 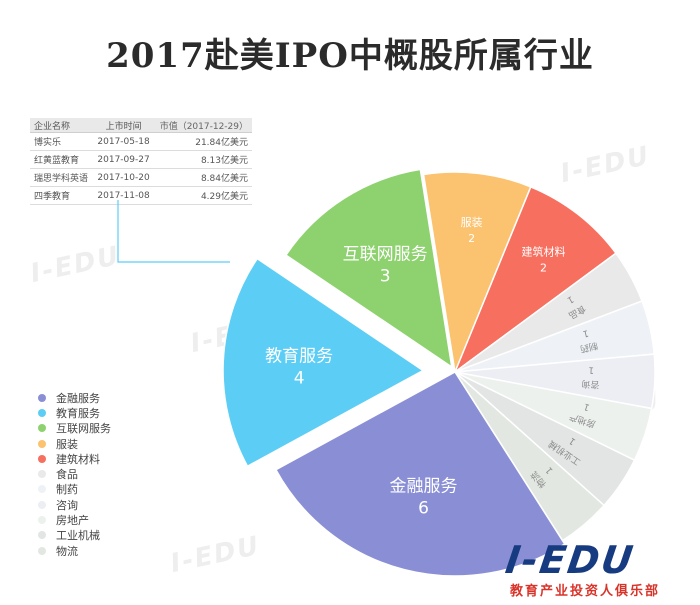 What do you see at coordinates (203, 177) in the screenshot?
I see `table-cell: 8.84亿美元` at bounding box center [203, 177].